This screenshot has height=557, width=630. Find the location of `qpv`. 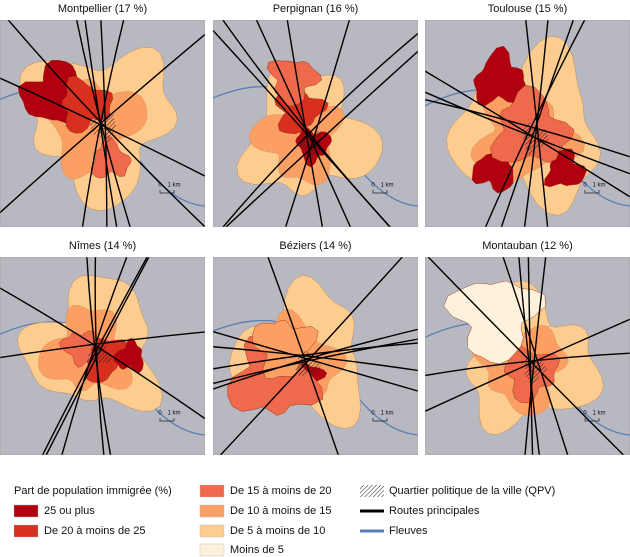

qpv is located at coordinates (99, 353).